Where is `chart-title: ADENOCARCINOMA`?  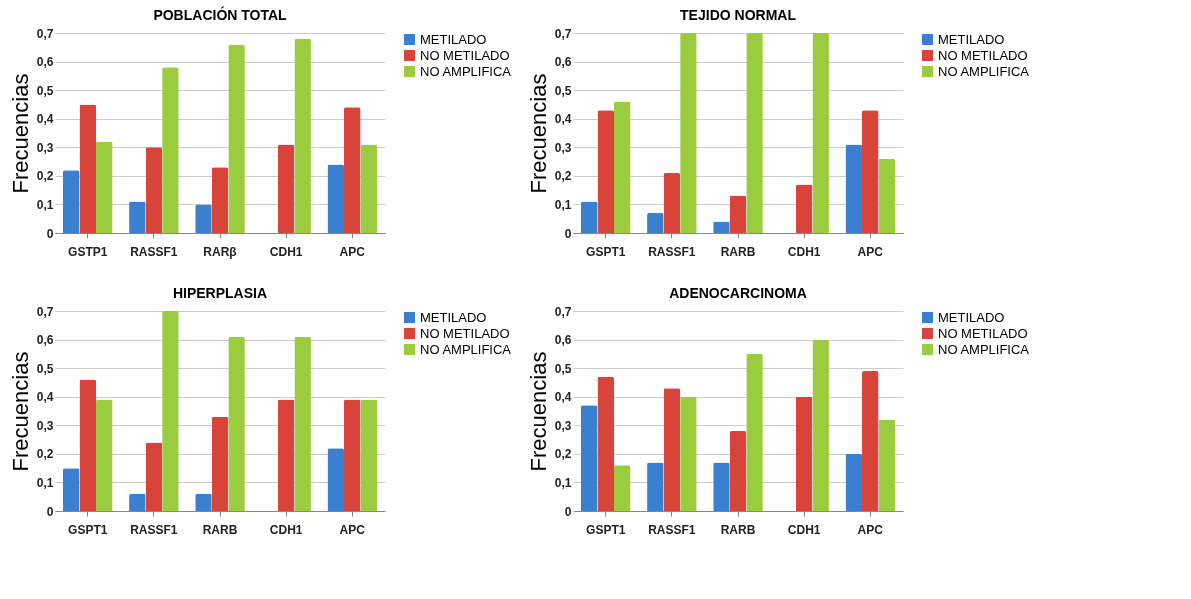 chart-title: ADENOCARCINOMA is located at coordinates (738, 293).